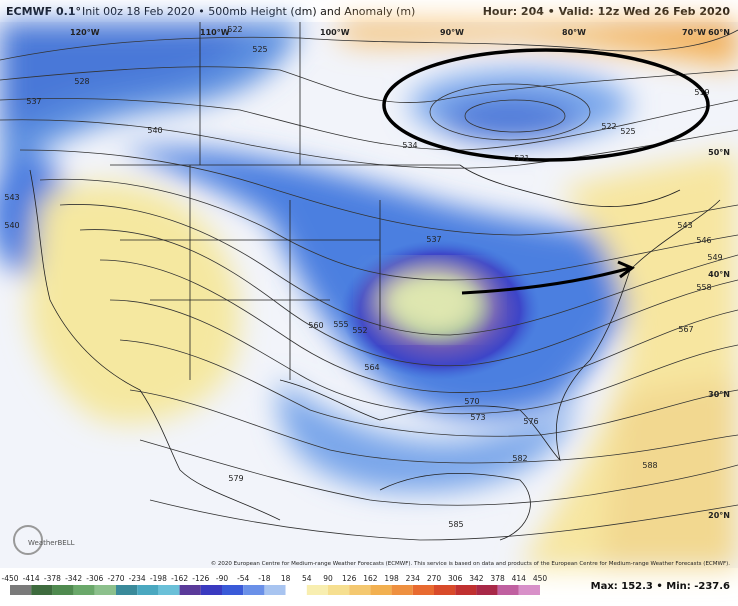  I want to click on contour-label: 531, so click(521, 158).